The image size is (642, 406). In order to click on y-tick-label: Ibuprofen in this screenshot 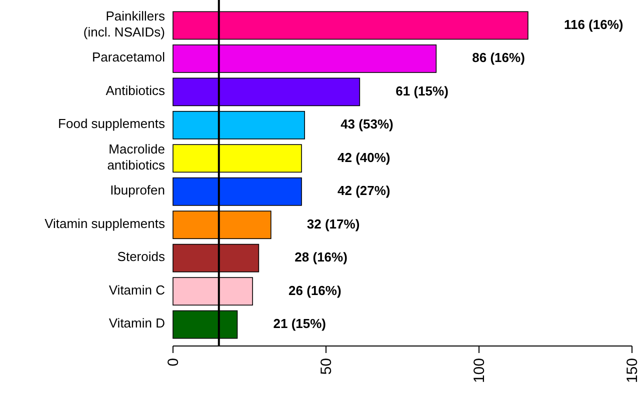, I will do `click(137, 190)`.